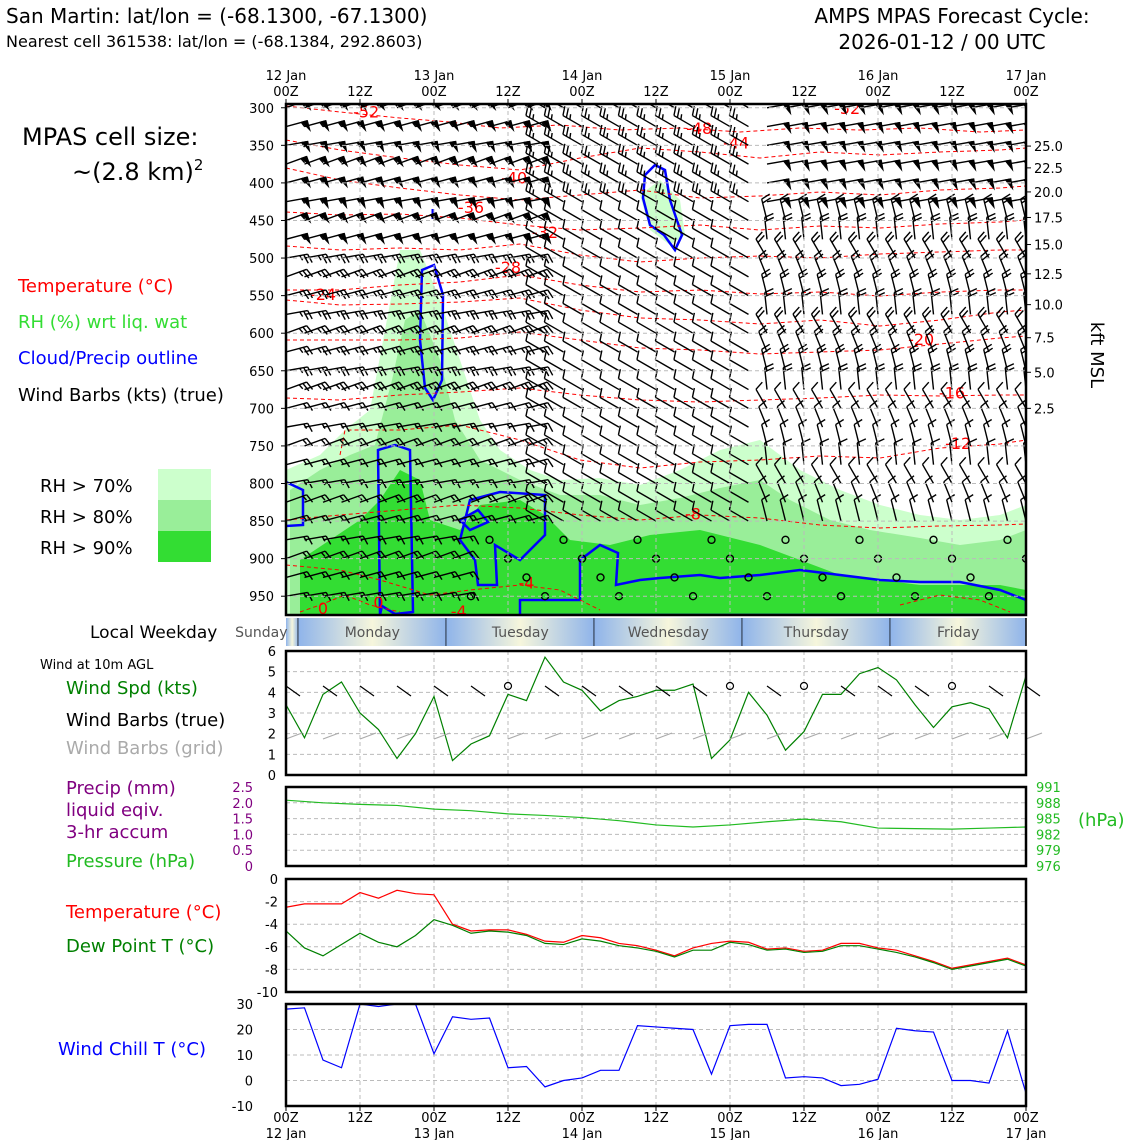  What do you see at coordinates (244, 1031) in the screenshot?
I see `y-tick-label: 20` at bounding box center [244, 1031].